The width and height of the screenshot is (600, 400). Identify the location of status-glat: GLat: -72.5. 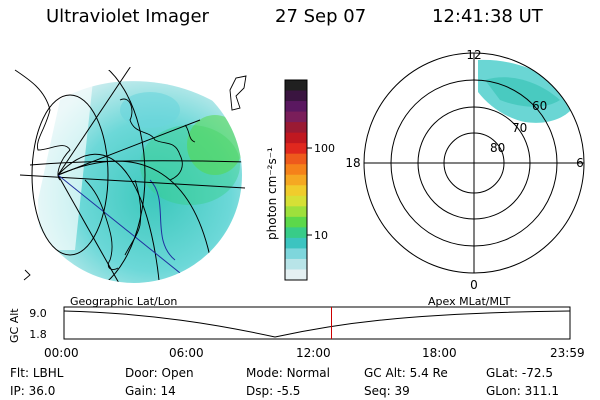
(519, 373).